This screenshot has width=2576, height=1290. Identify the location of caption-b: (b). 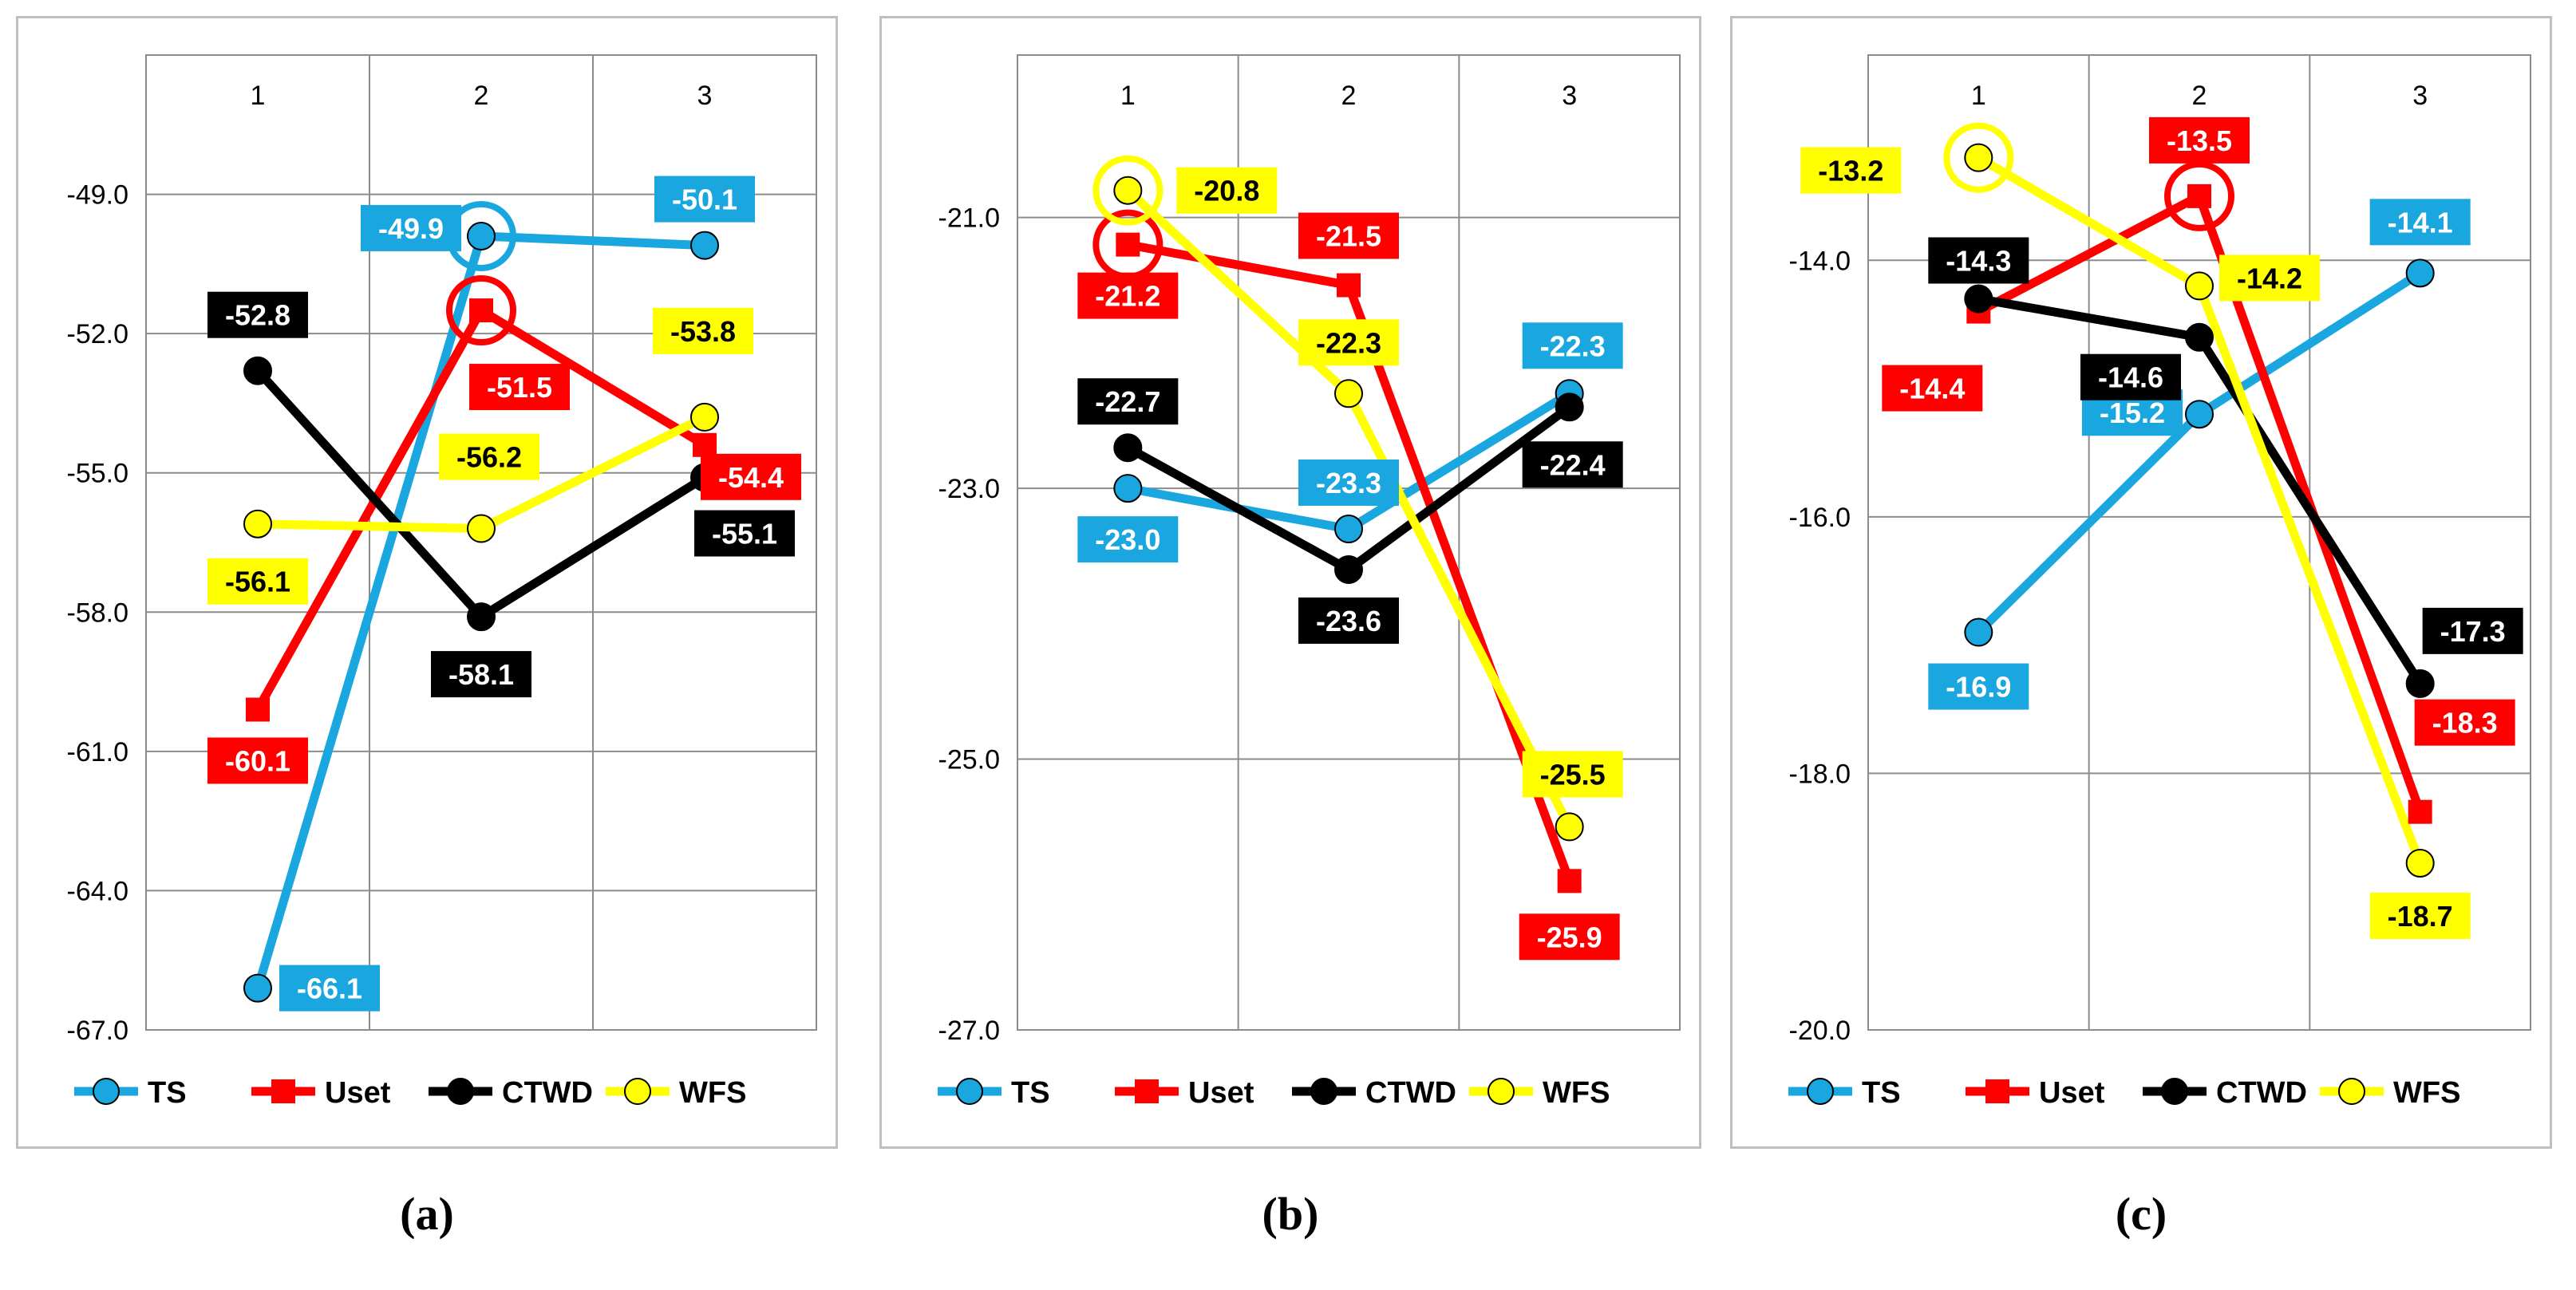
(1290, 1214).